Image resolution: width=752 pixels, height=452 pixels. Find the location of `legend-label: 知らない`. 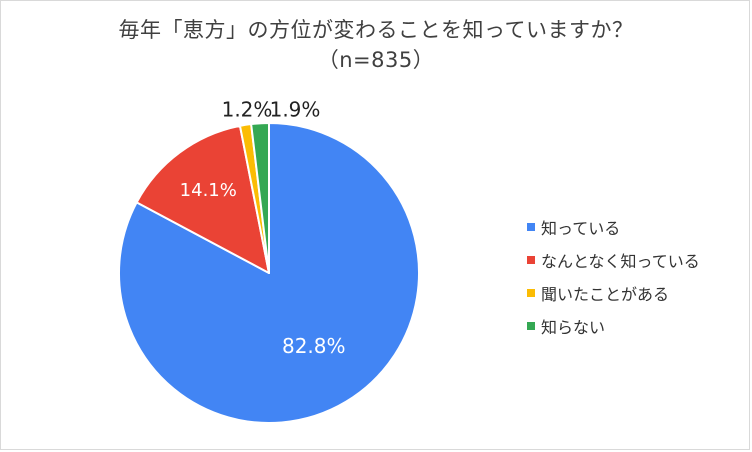

legend-label: 知らない is located at coordinates (573, 327).